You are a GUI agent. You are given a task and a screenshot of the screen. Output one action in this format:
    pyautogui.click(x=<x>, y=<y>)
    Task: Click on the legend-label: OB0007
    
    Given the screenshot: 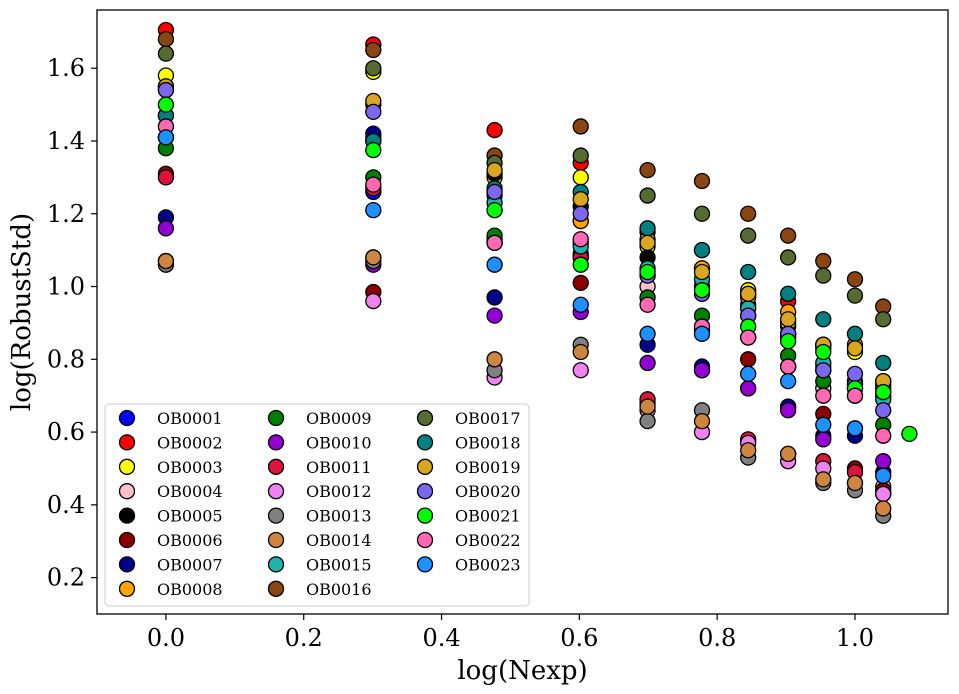 What is the action you would take?
    pyautogui.click(x=190, y=564)
    